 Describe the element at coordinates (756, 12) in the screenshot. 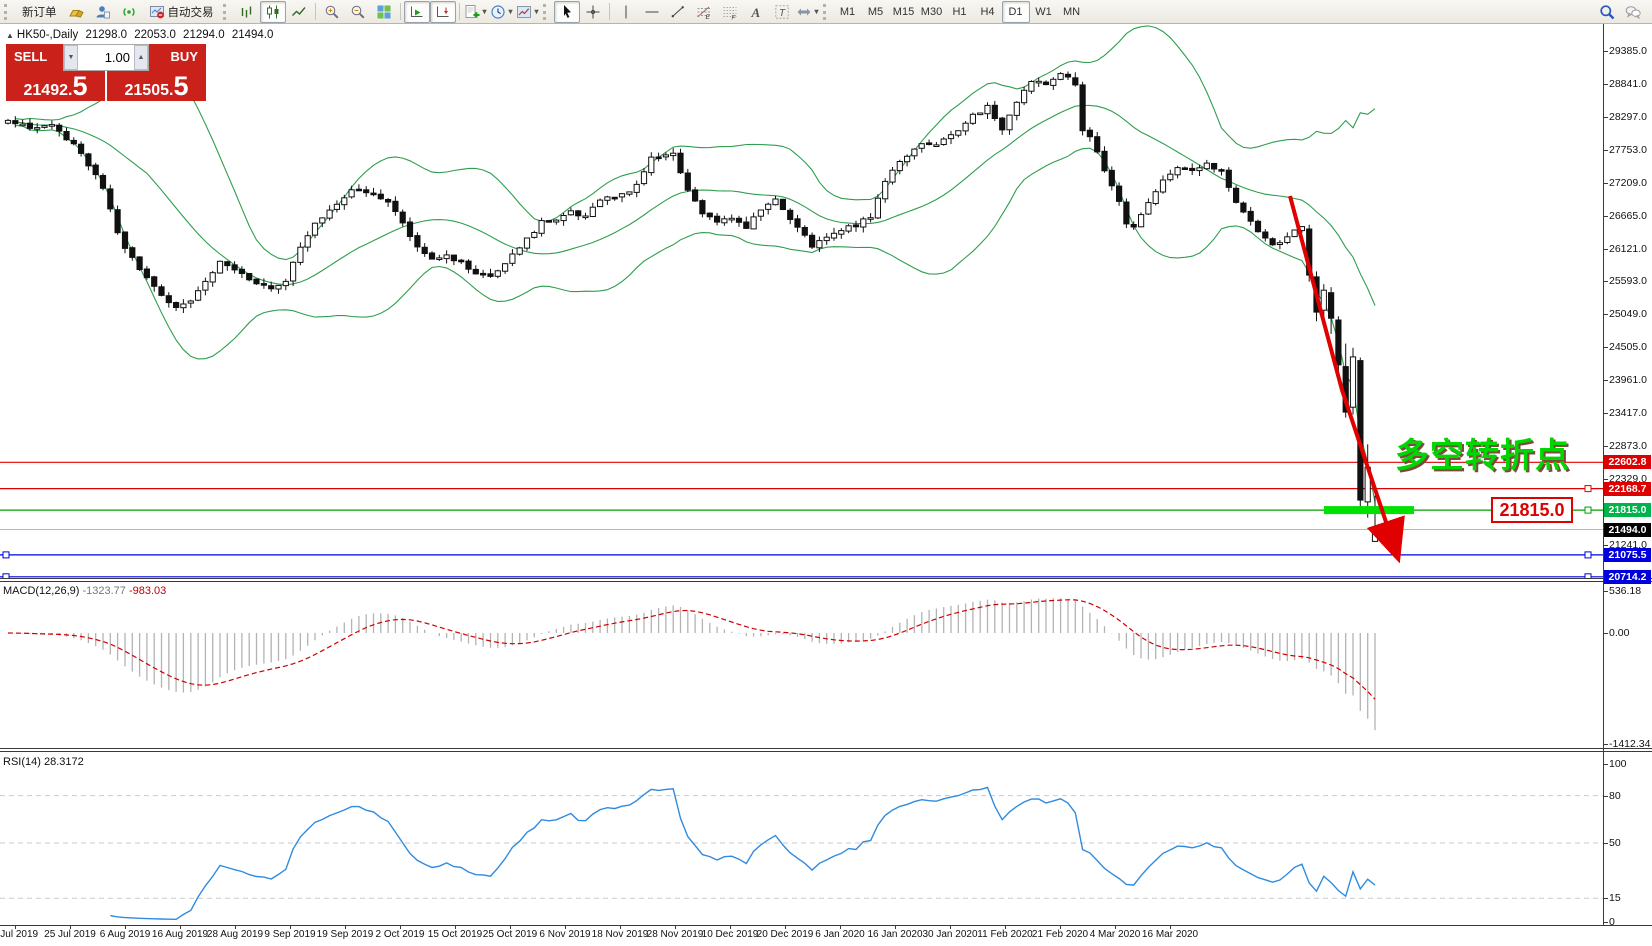

I see `text-button: A` at that location.